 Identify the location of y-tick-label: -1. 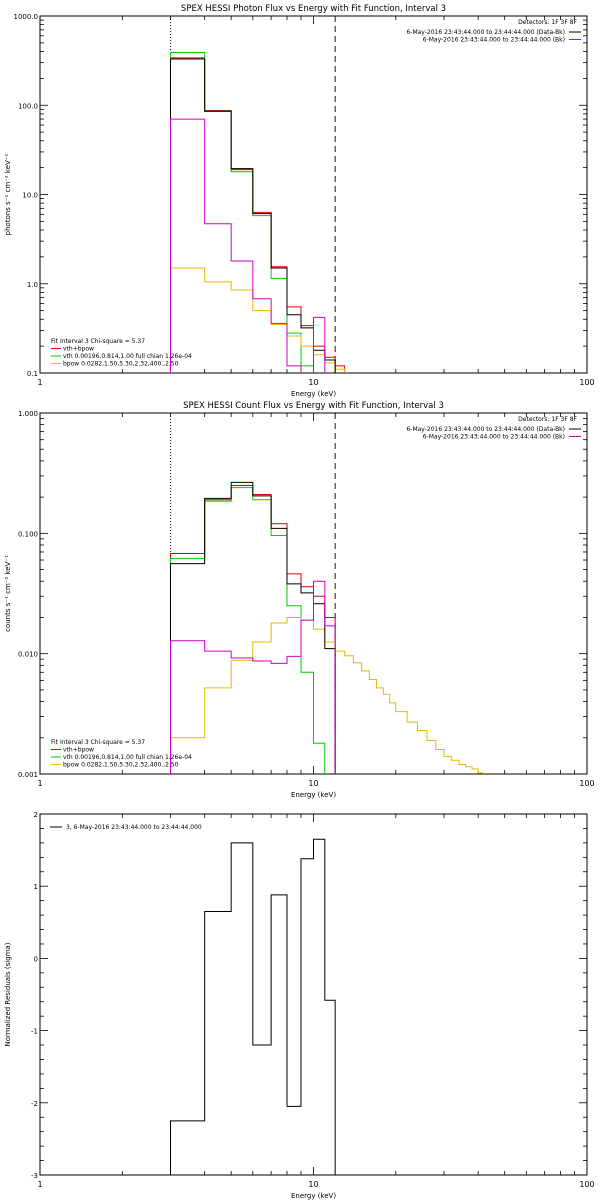
(34, 1032).